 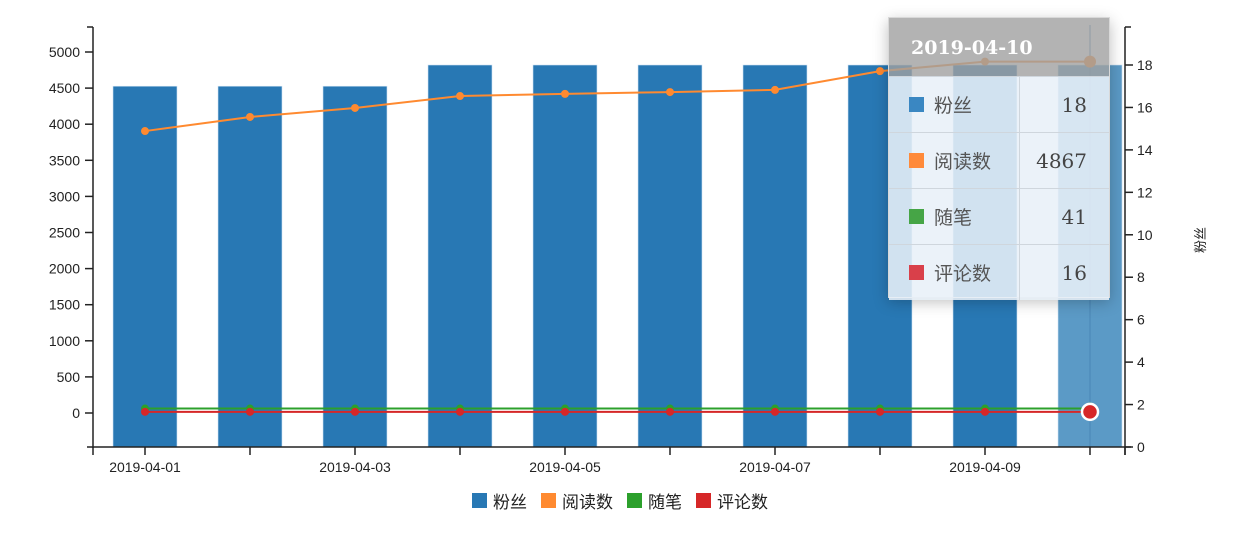 I want to click on legend-item-essays: 随笔, so click(x=654, y=500).